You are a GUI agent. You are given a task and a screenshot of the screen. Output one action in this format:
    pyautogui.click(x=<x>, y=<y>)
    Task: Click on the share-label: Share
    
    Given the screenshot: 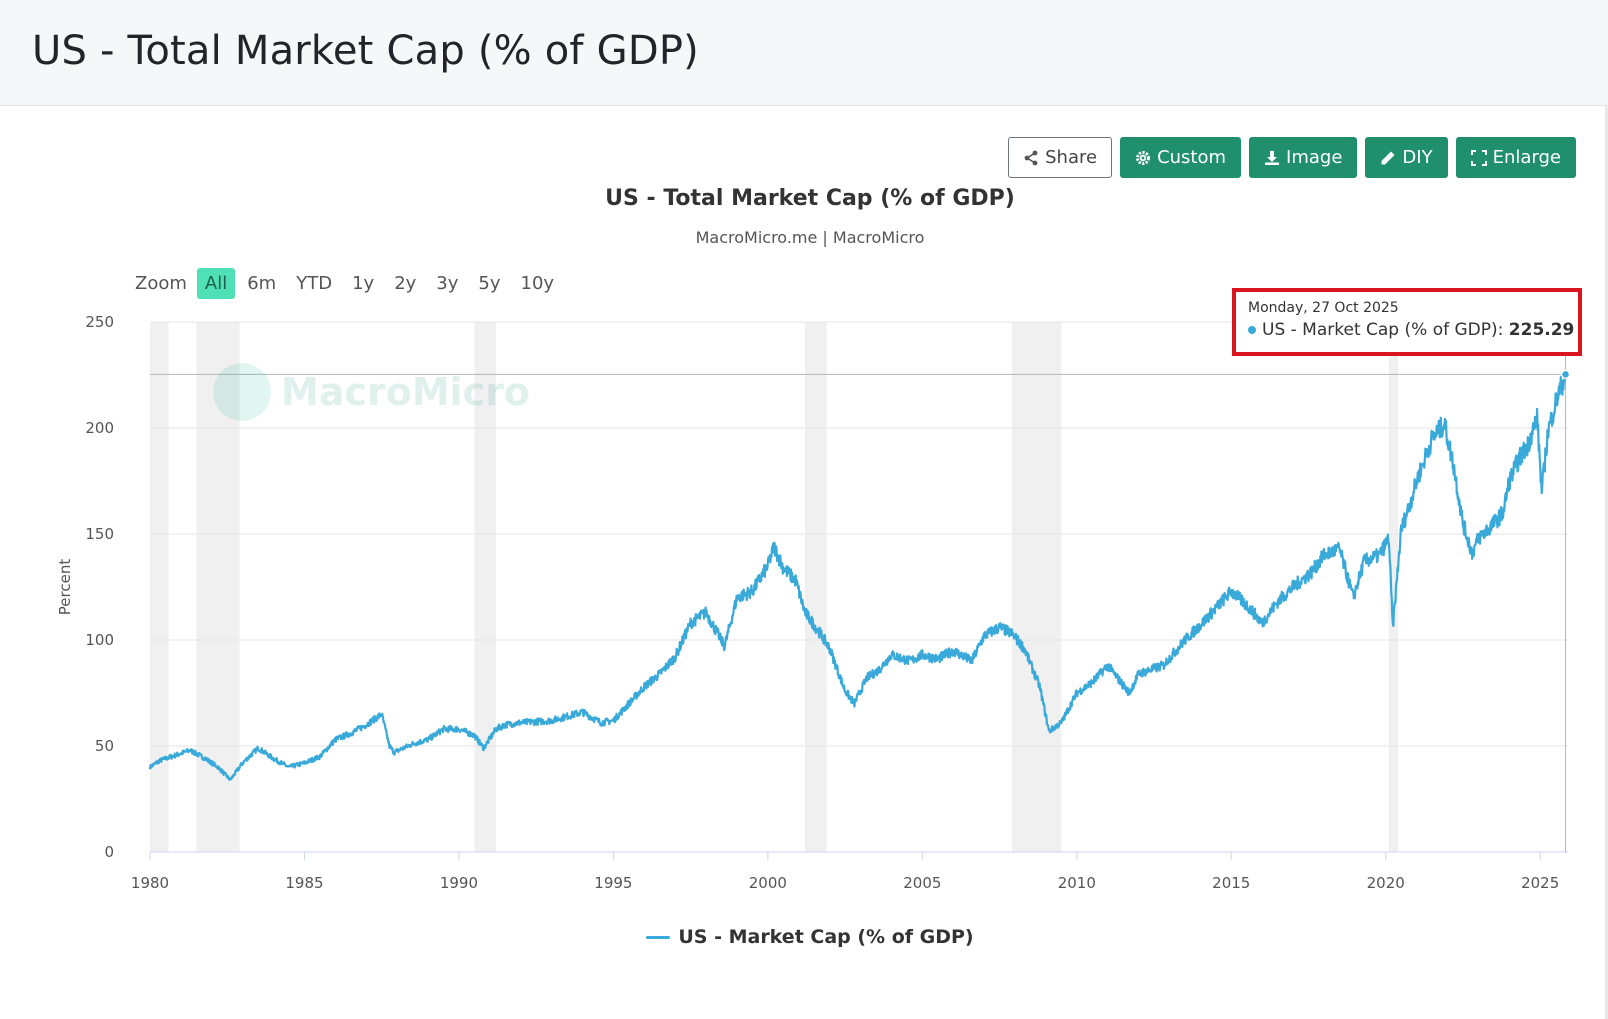 What is the action you would take?
    pyautogui.click(x=1071, y=157)
    